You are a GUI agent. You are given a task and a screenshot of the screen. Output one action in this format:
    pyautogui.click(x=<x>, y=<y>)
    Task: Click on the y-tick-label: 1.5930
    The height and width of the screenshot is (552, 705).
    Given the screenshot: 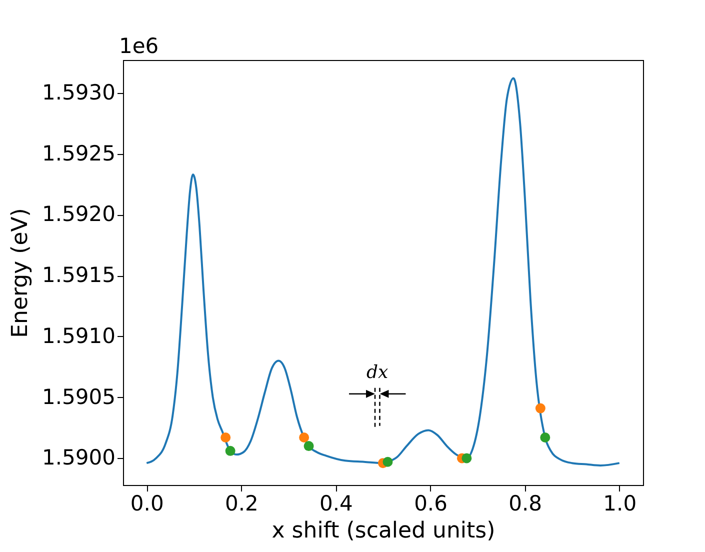 What is the action you would take?
    pyautogui.click(x=79, y=92)
    